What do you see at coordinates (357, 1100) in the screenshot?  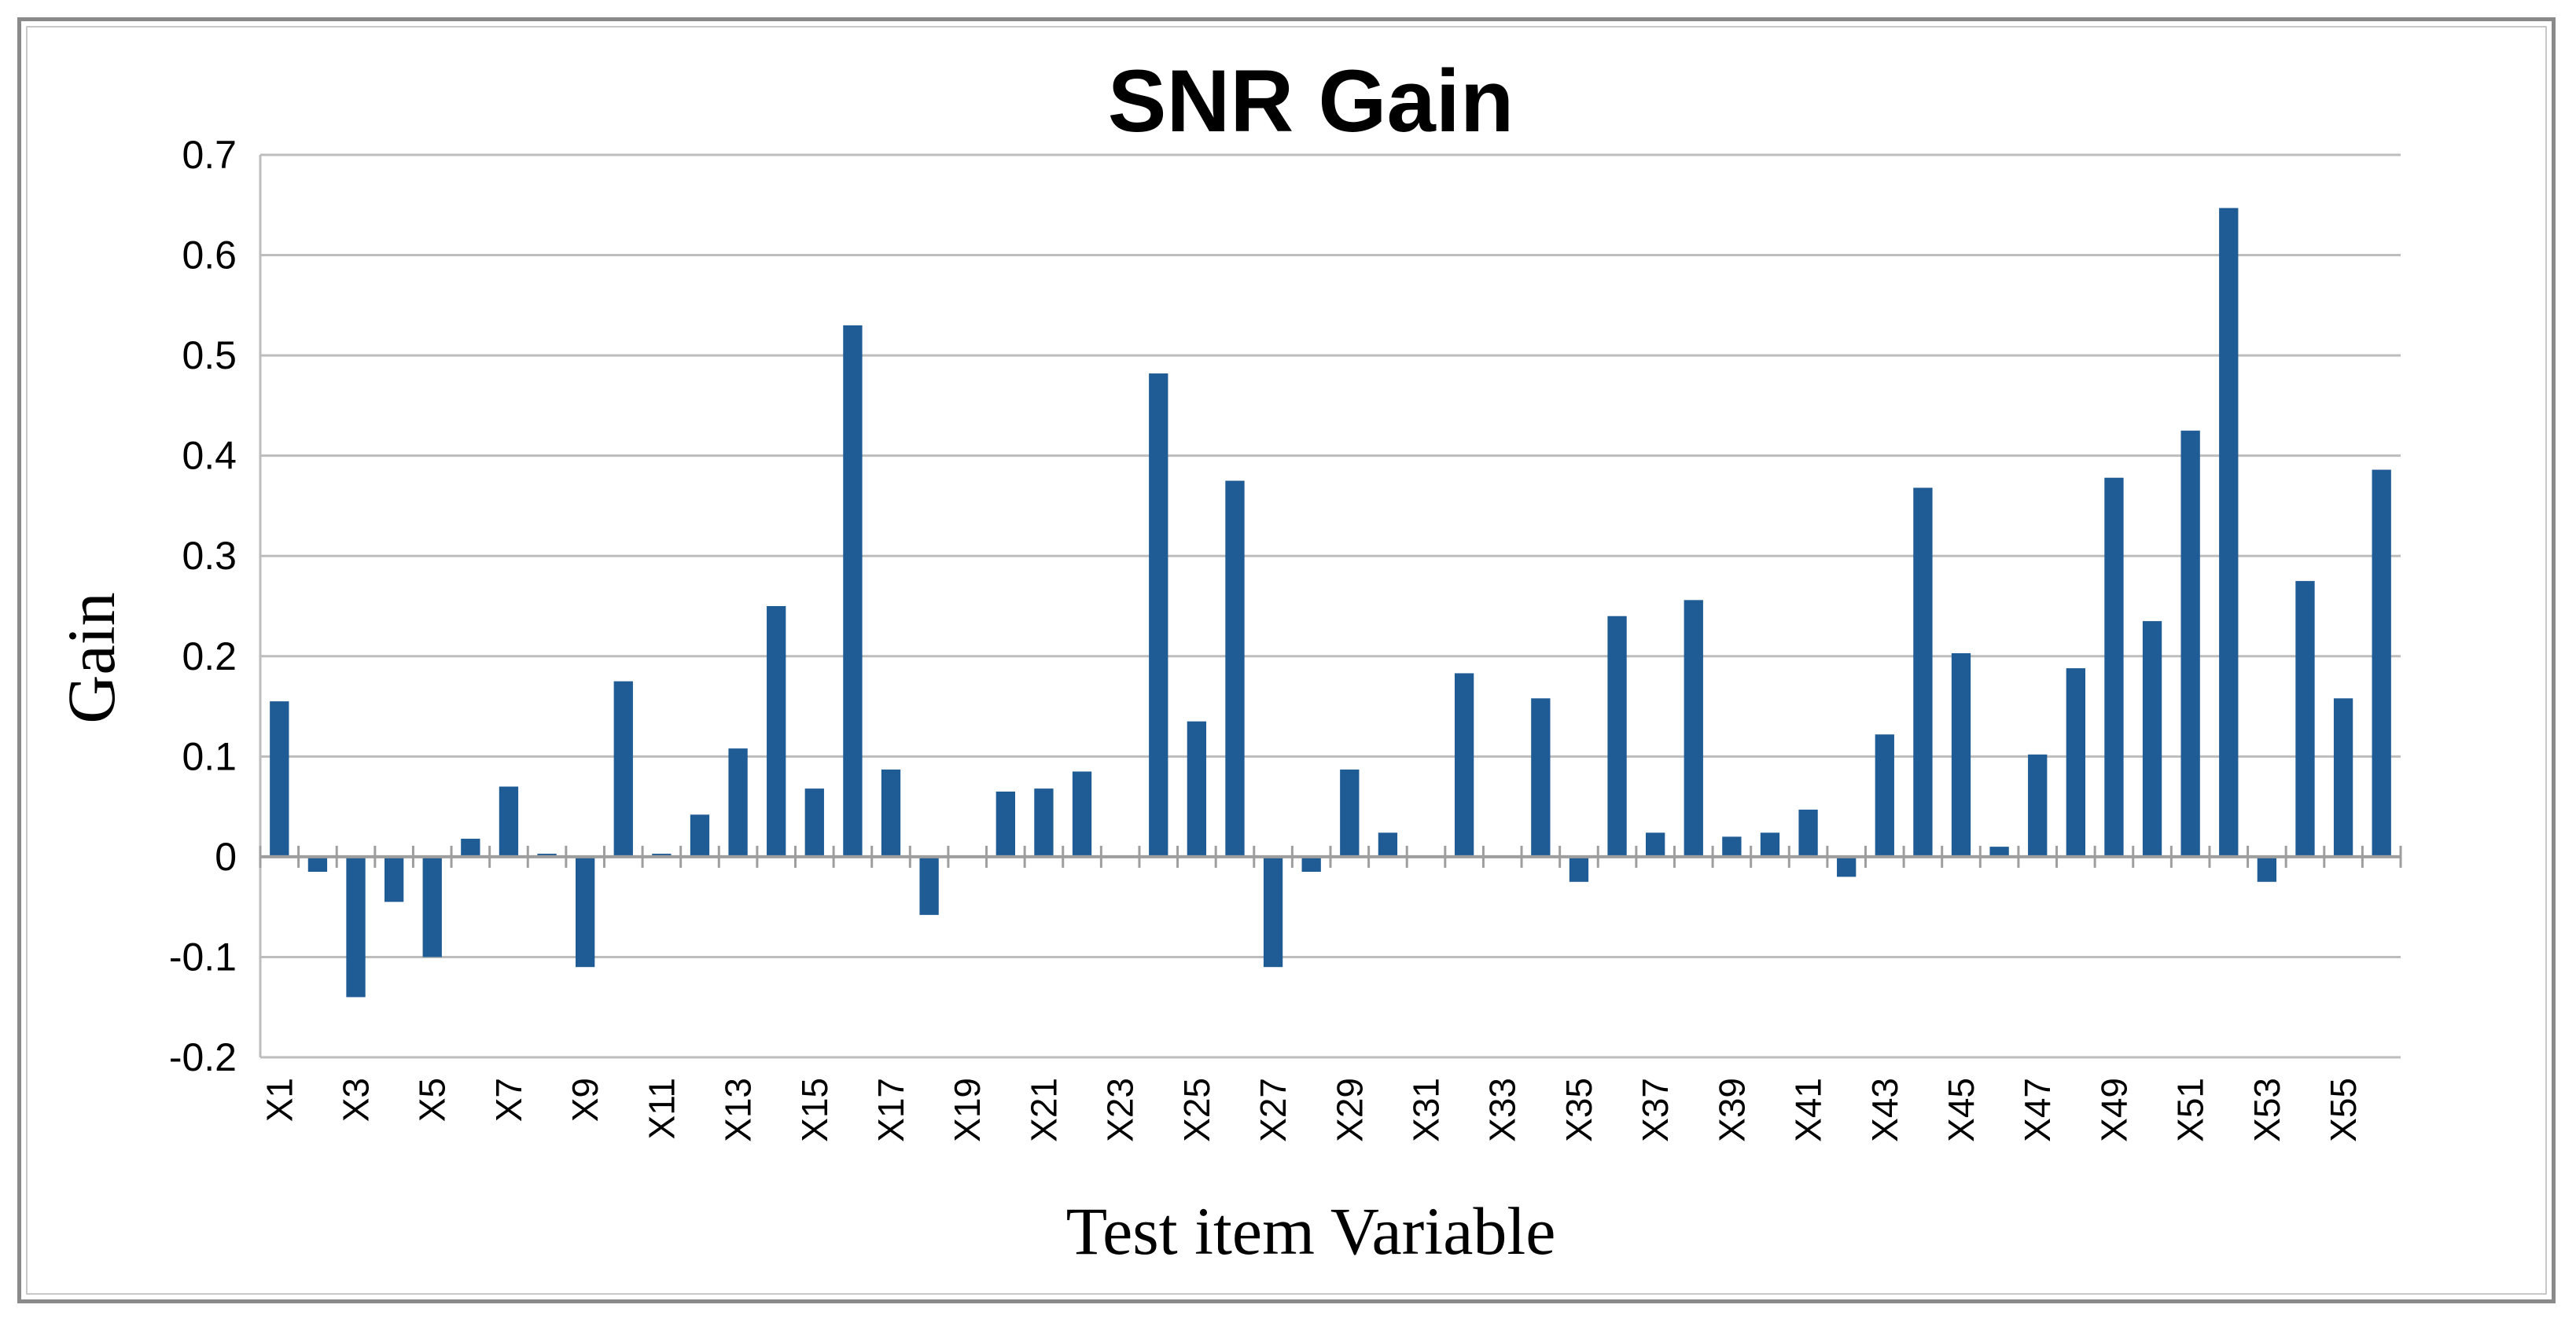 I see `x-tick-label: X3` at bounding box center [357, 1100].